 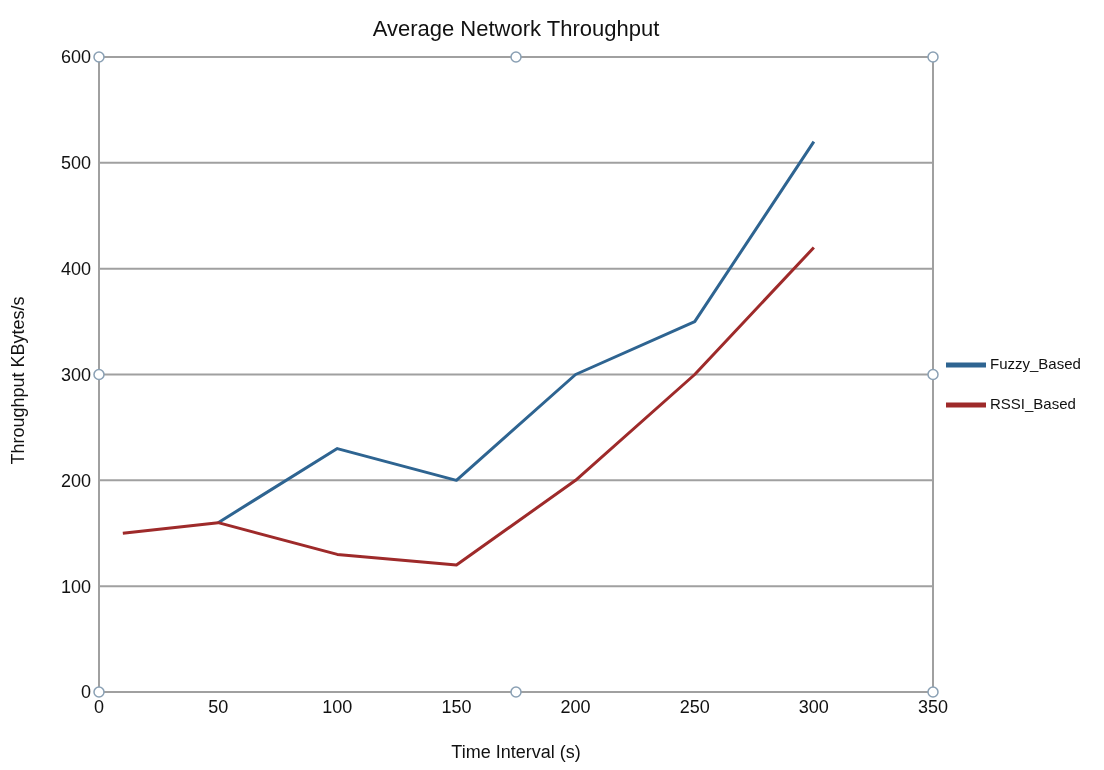 I want to click on y-axis-title: Throughput KBytes/s, so click(x=18, y=380).